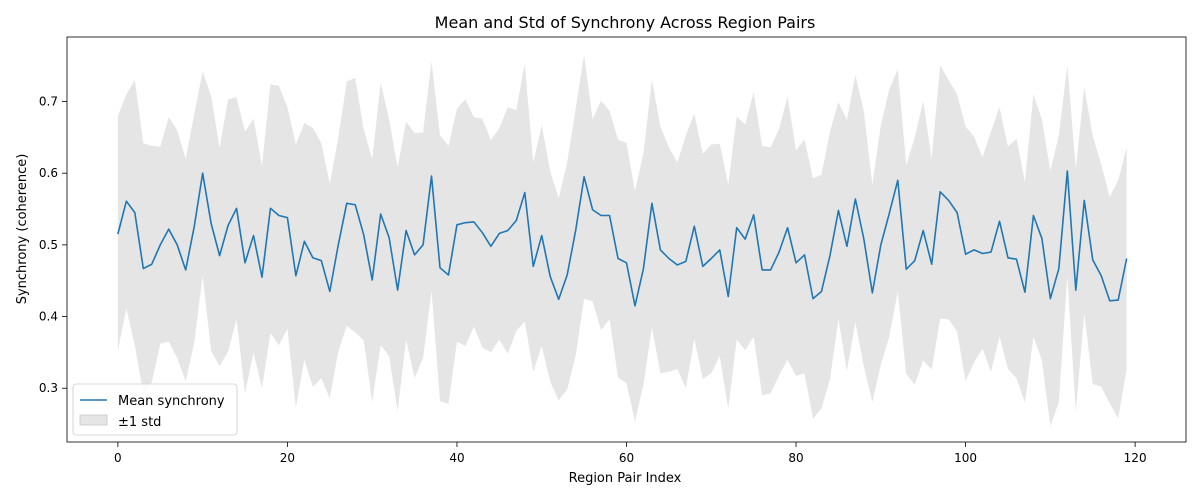 The width and height of the screenshot is (1200, 500). What do you see at coordinates (795, 458) in the screenshot?
I see `x-tick-label: 80` at bounding box center [795, 458].